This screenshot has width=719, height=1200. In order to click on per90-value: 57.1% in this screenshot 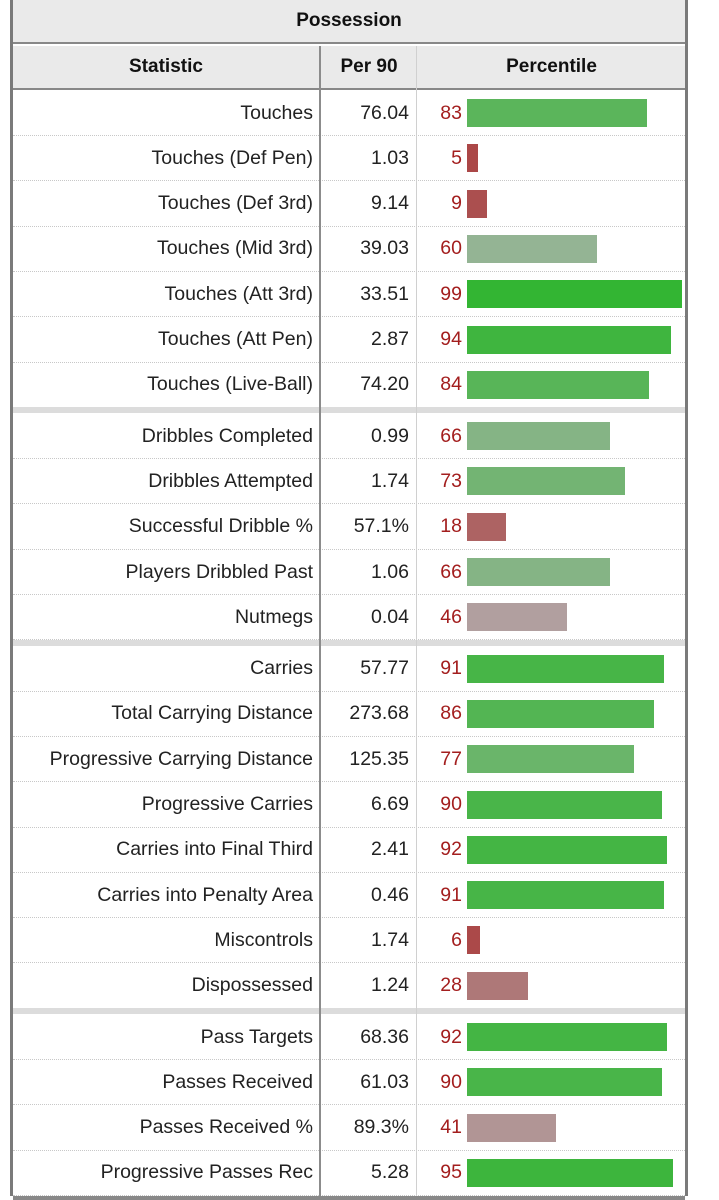, I will do `click(381, 526)`.